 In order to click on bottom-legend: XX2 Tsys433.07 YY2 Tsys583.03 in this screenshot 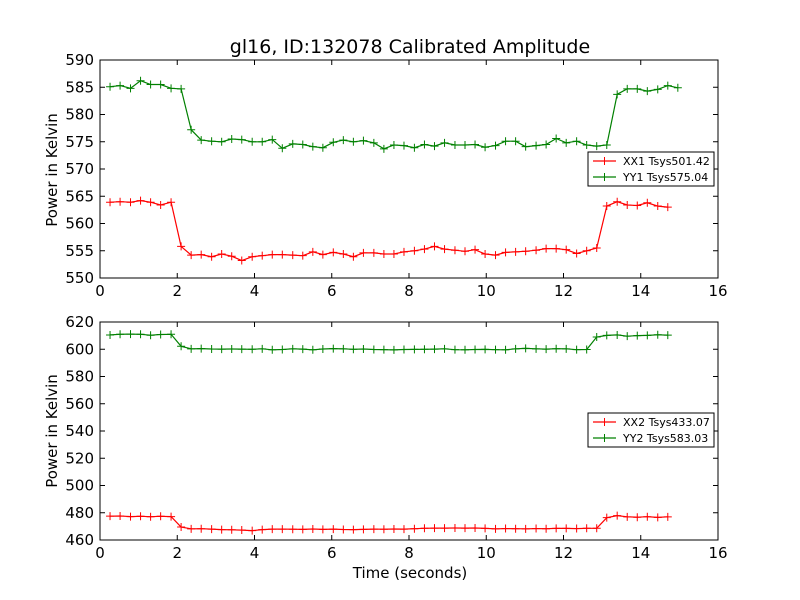, I will do `click(651, 430)`.